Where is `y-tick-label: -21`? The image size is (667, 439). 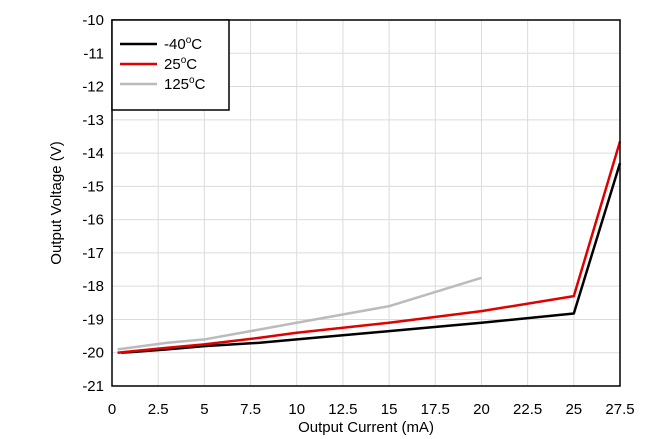
y-tick-label: -21 is located at coordinates (93, 386).